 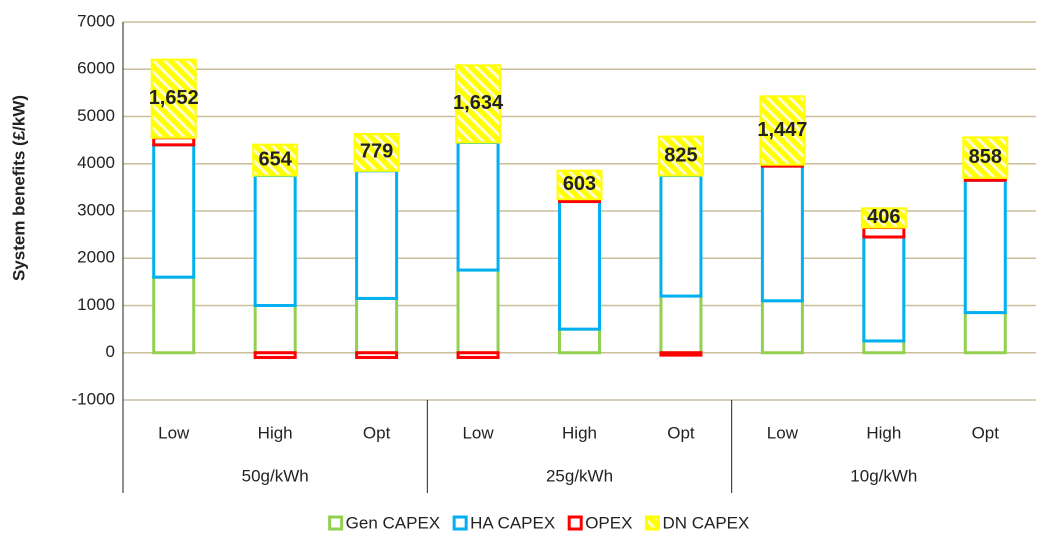 I want to click on data-label: 825, so click(x=680, y=155).